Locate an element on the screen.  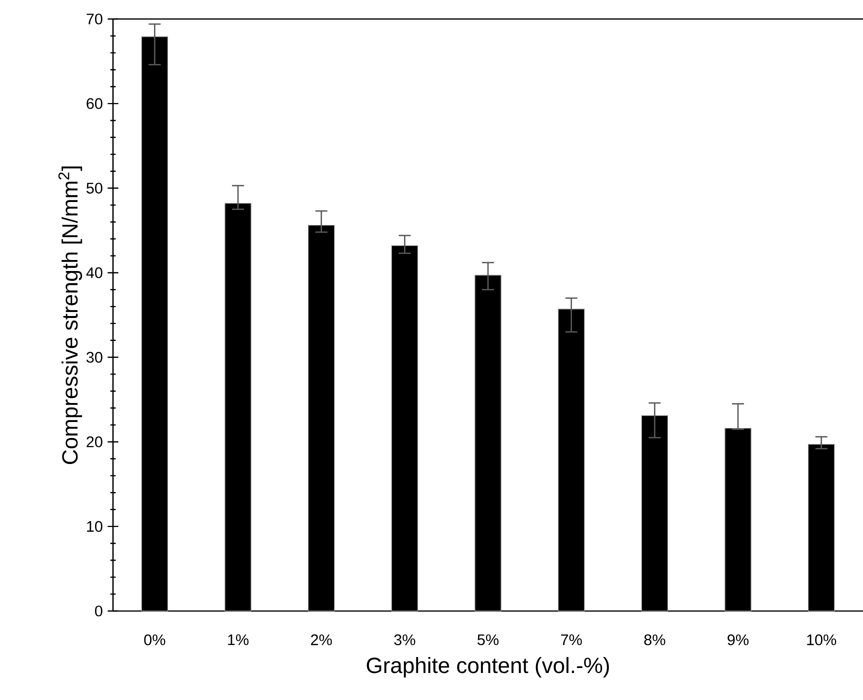
x-tick-label: 2% is located at coordinates (321, 640).